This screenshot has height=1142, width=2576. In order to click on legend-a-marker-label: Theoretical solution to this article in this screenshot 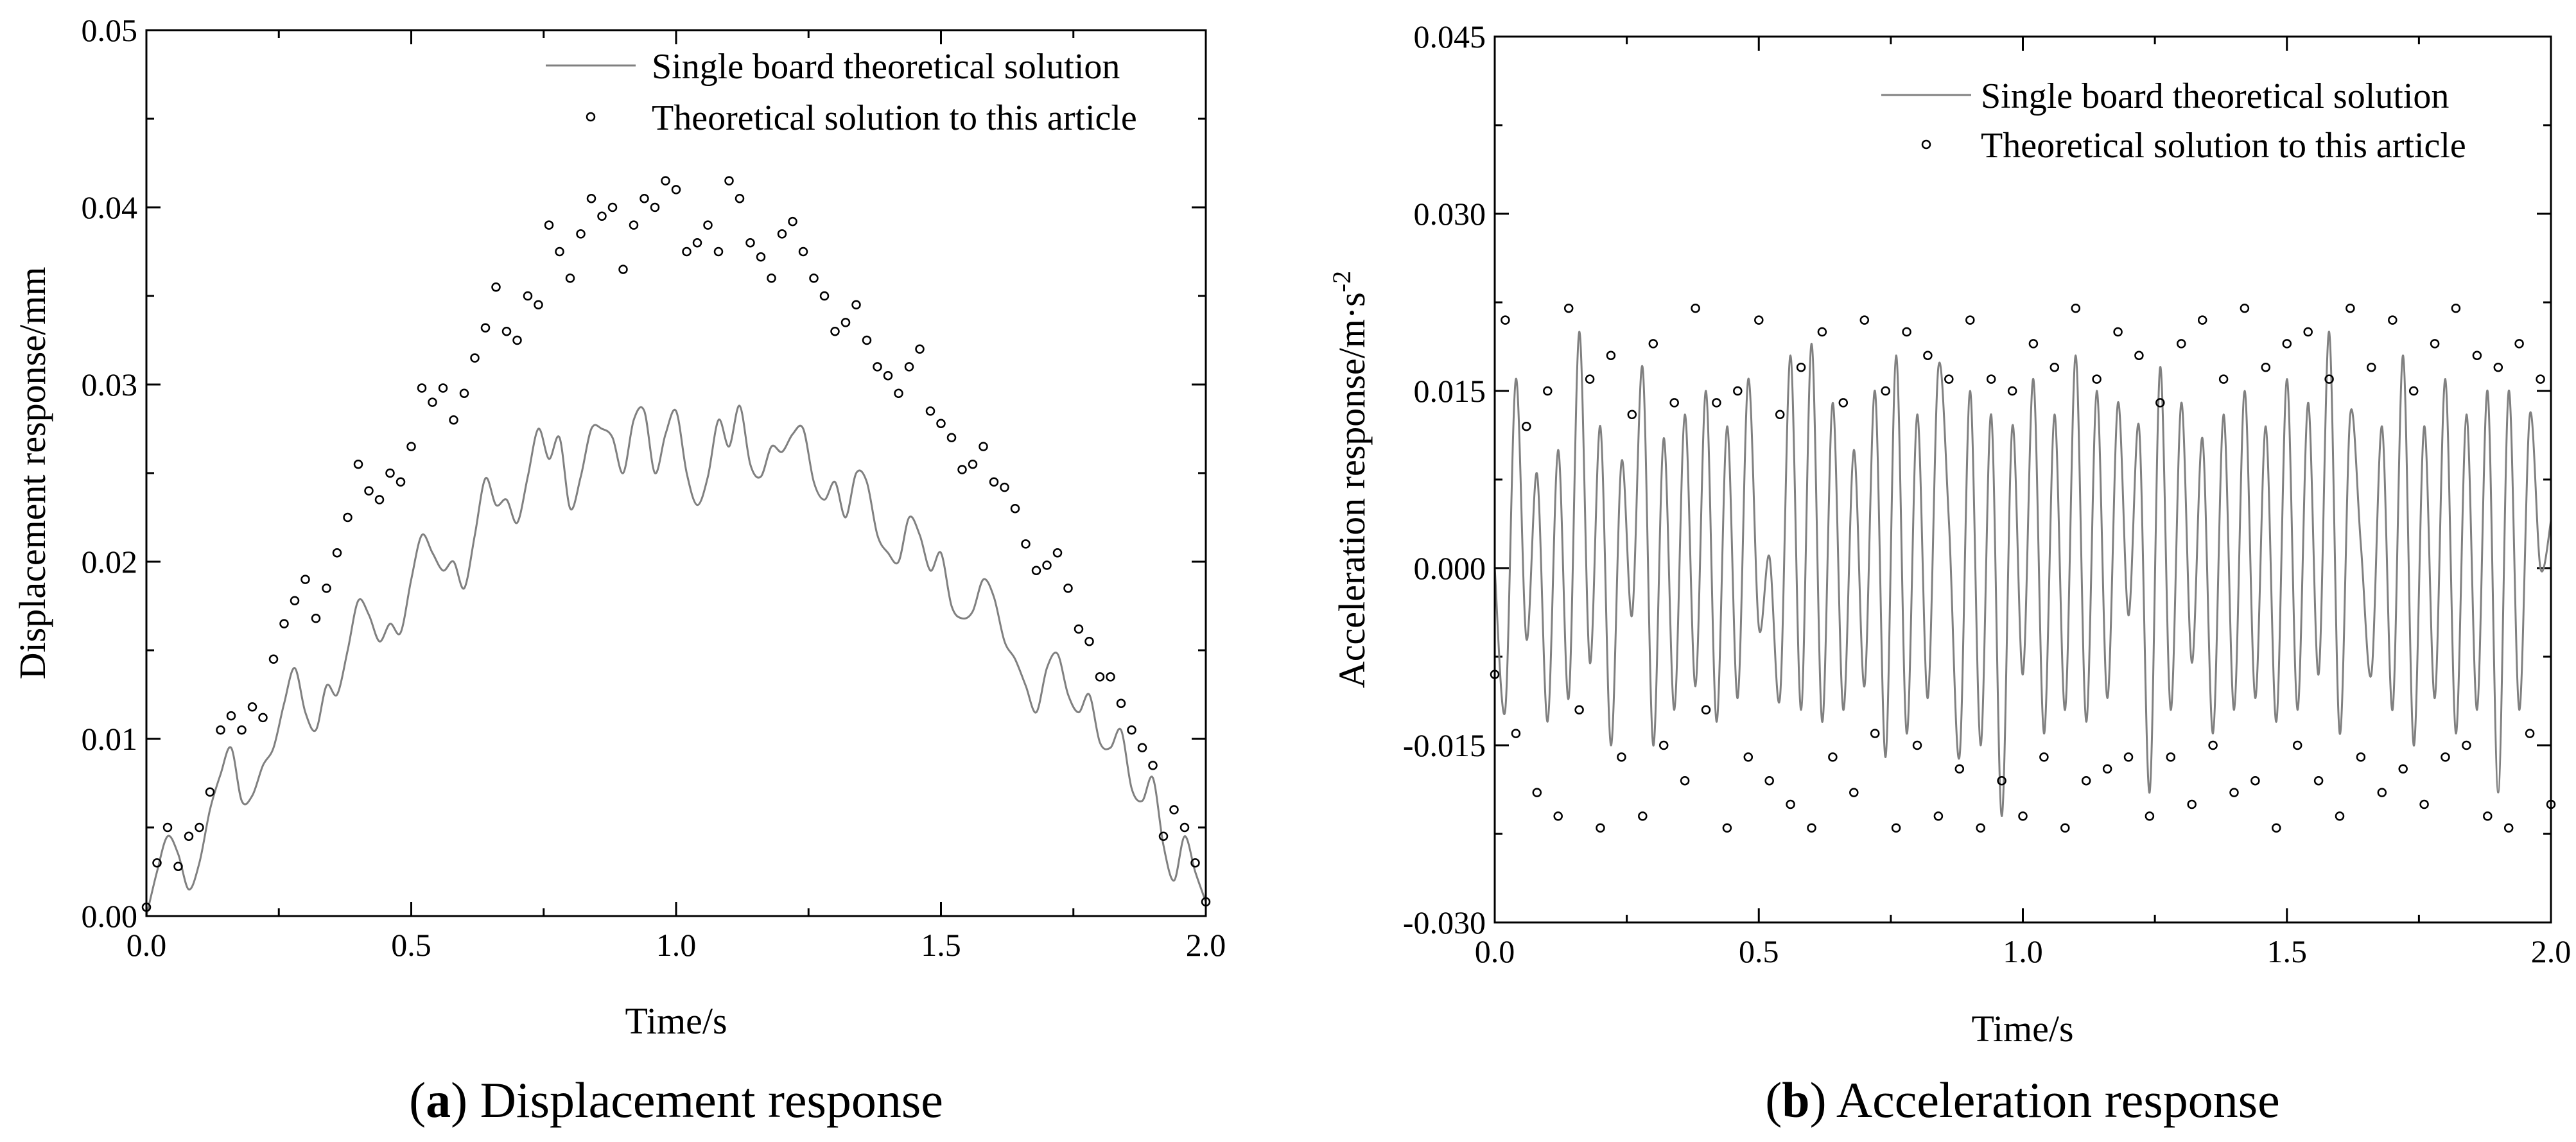, I will do `click(894, 118)`.